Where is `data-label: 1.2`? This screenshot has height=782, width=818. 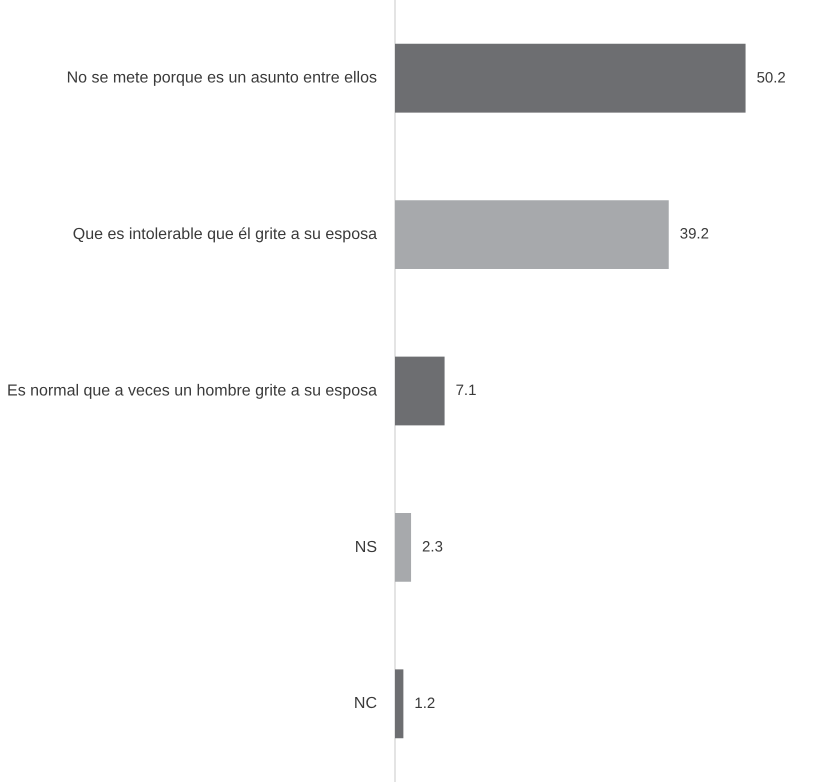 data-label: 1.2 is located at coordinates (425, 703).